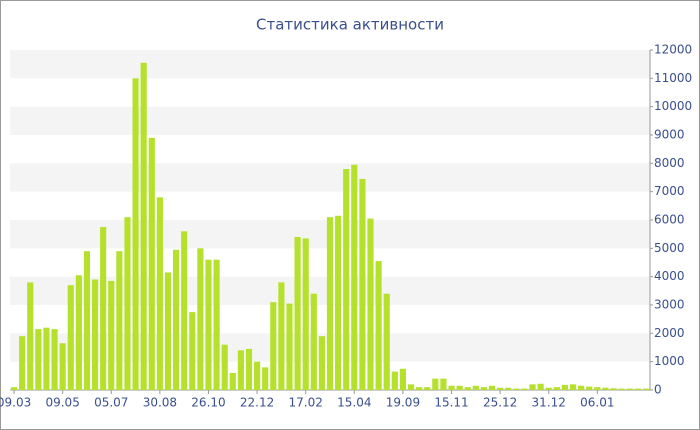 This screenshot has width=700, height=430. What do you see at coordinates (451, 403) in the screenshot?
I see `x-tick-label: 15.11` at bounding box center [451, 403].